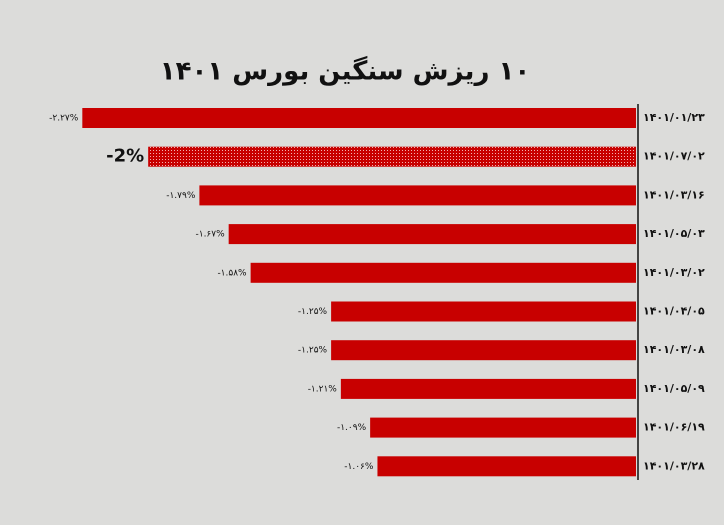 The image size is (724, 525). I want to click on y-tick-label: ۱۴۰۱/۰۶/۱۹, so click(674, 427).